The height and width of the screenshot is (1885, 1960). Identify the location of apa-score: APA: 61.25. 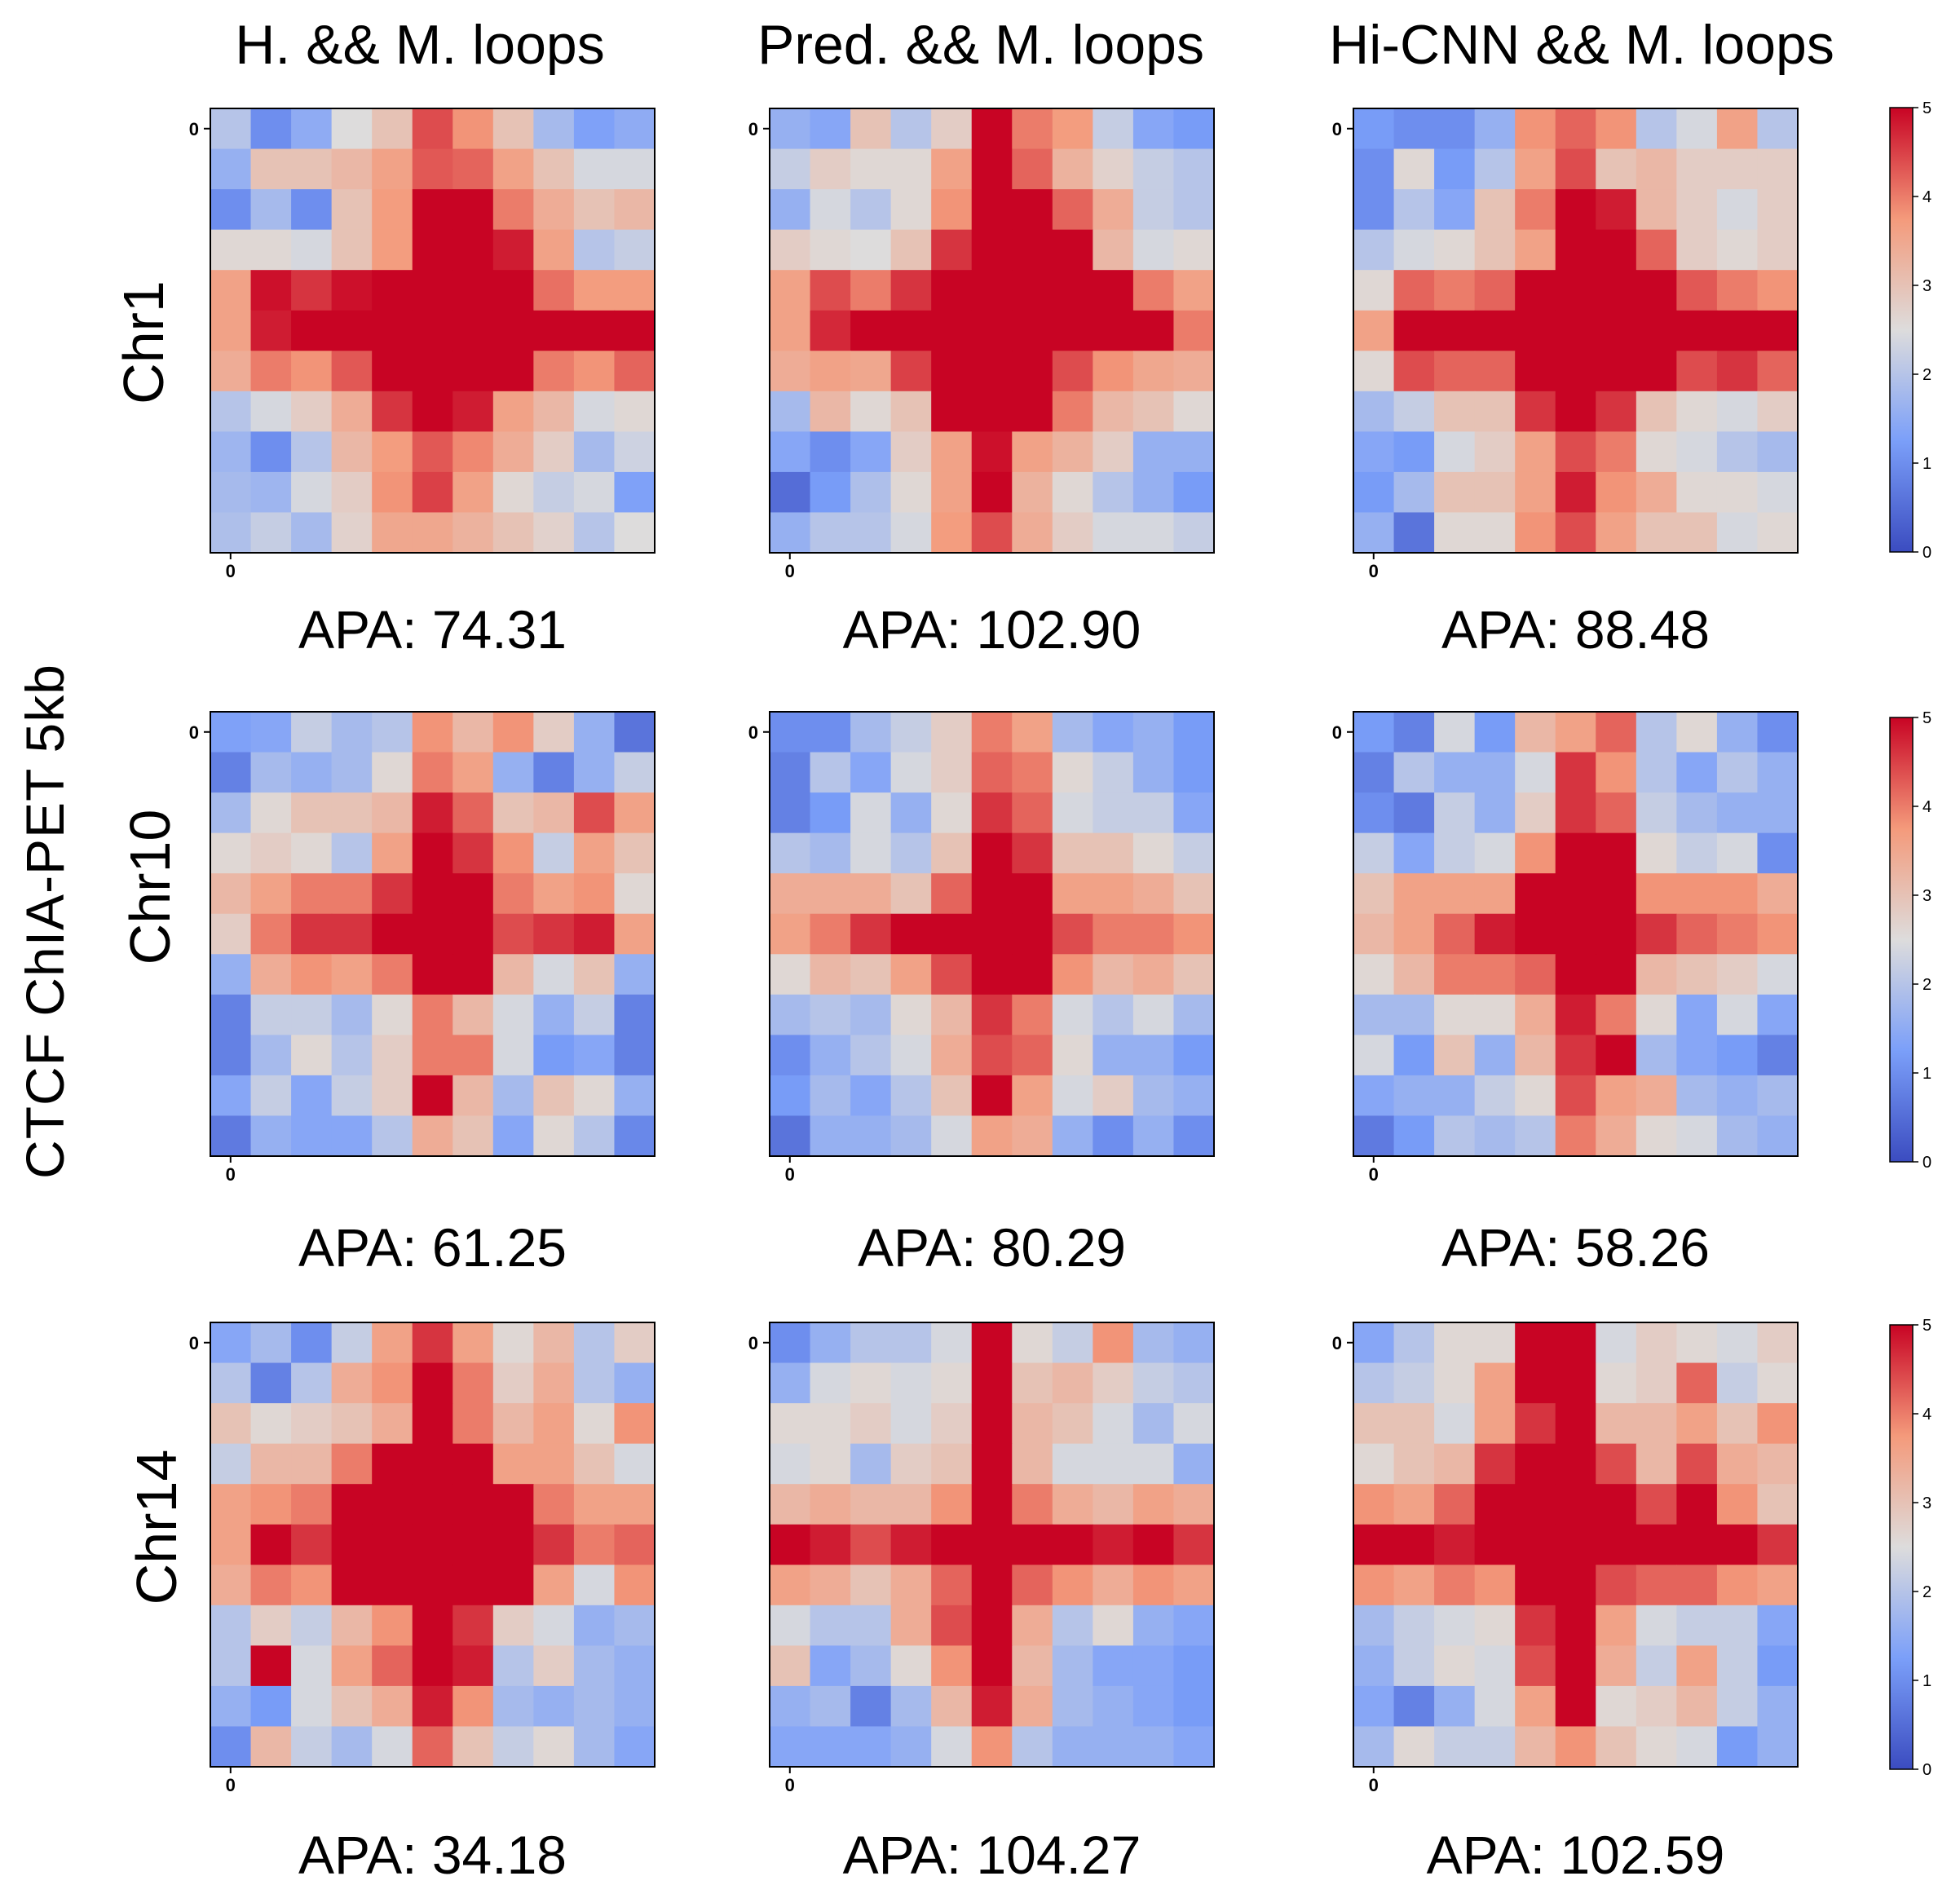
(433, 1247).